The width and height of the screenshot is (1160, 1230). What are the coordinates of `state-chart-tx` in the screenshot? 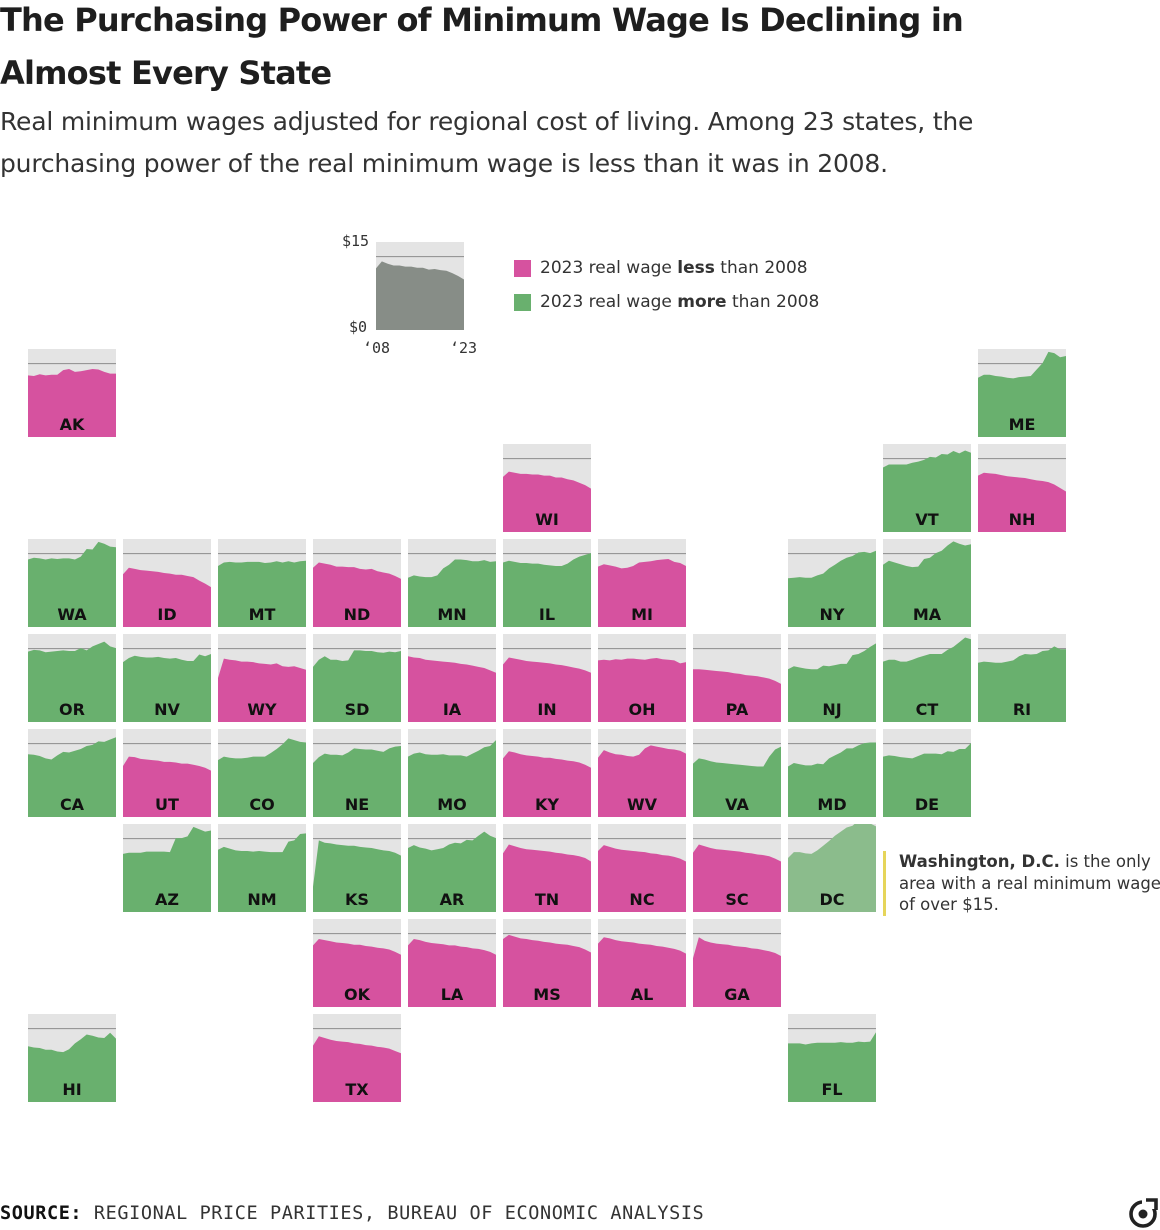 It's located at (357, 1058).